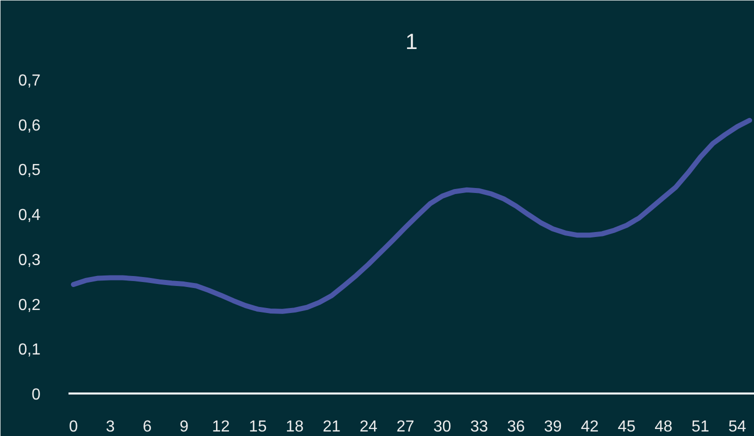 This screenshot has height=436, width=754. I want to click on x-tick-label: 27, so click(405, 427).